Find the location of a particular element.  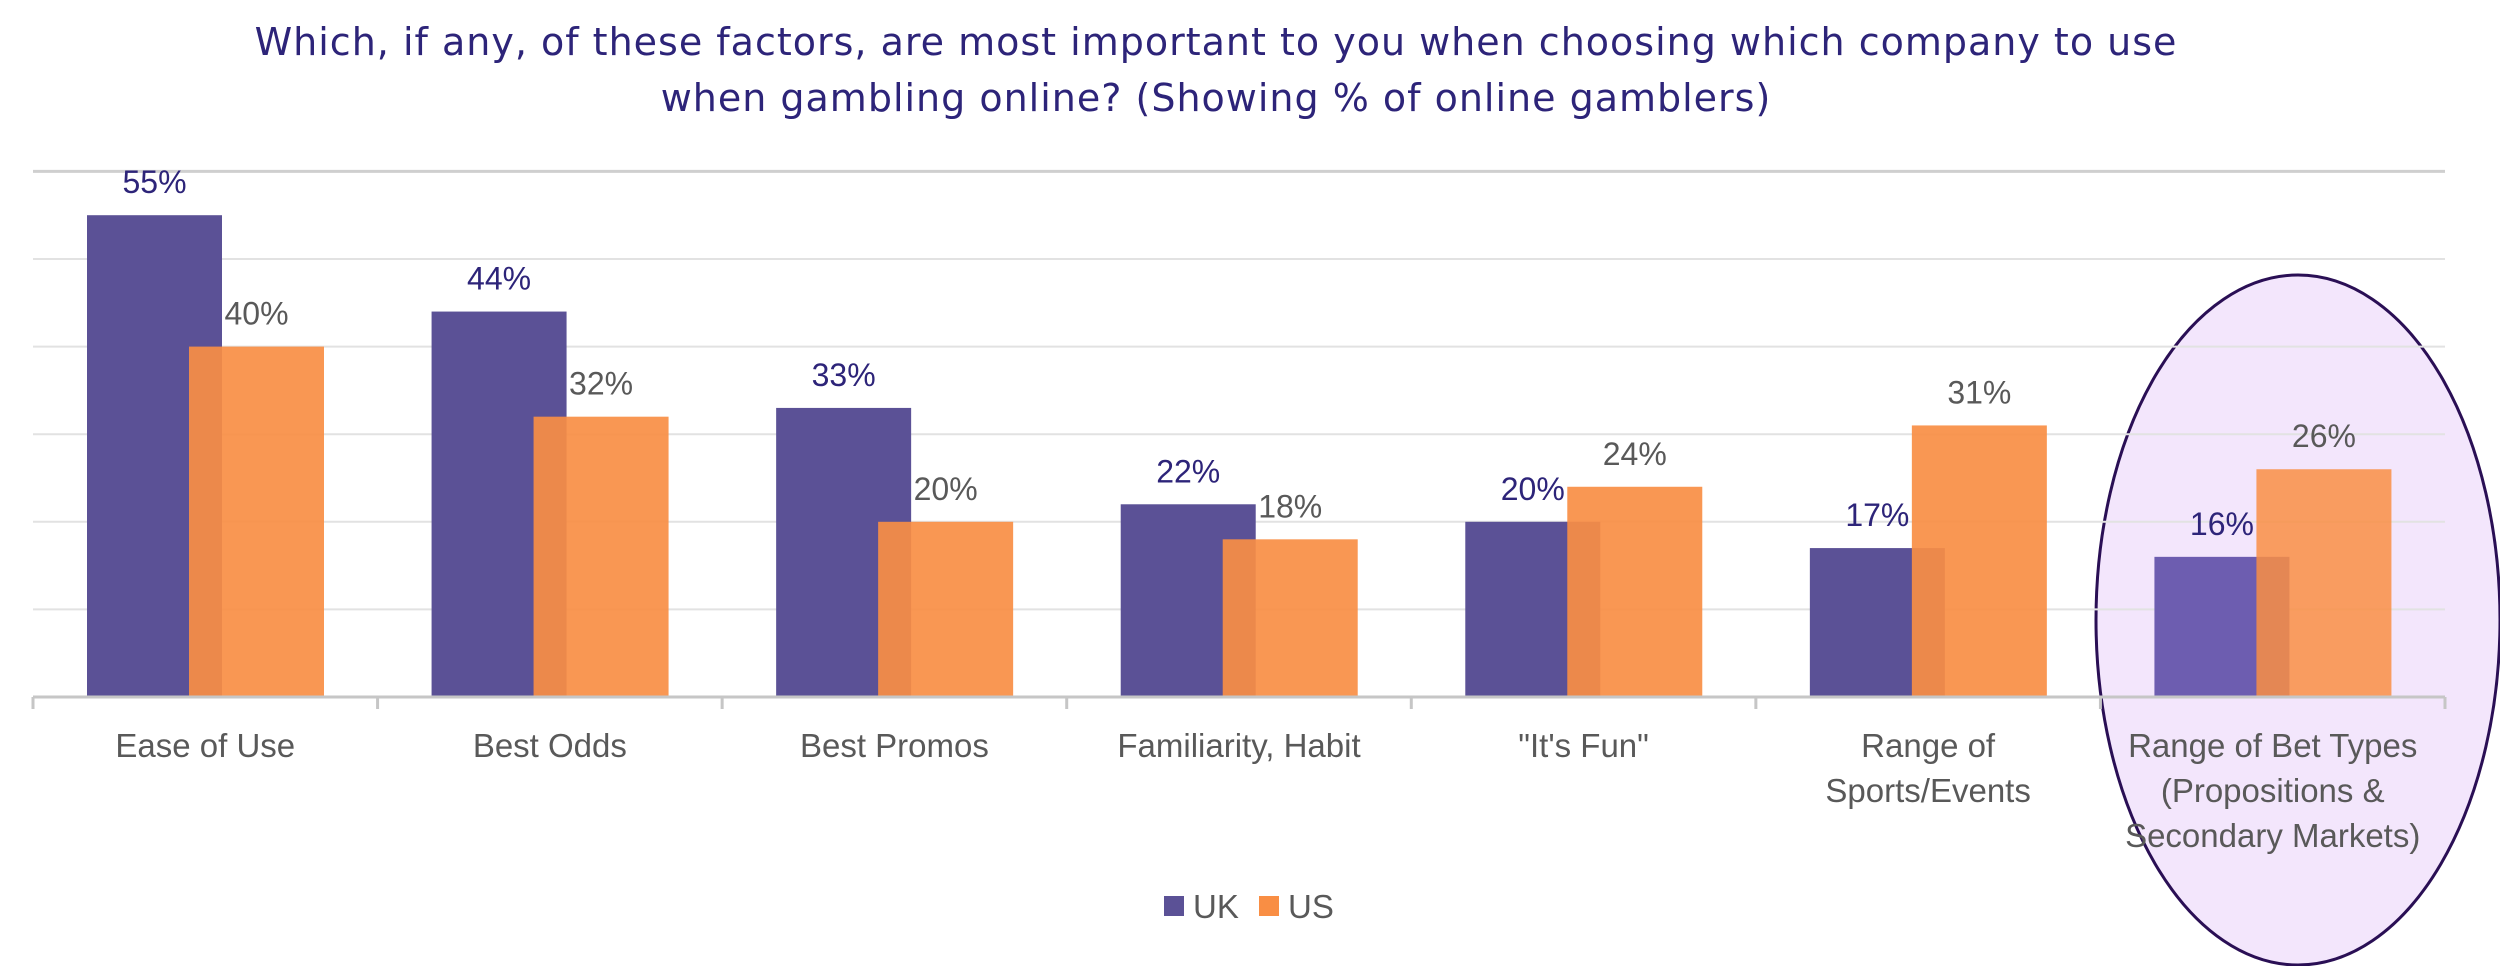

data-label-us: 40% is located at coordinates (256, 314).